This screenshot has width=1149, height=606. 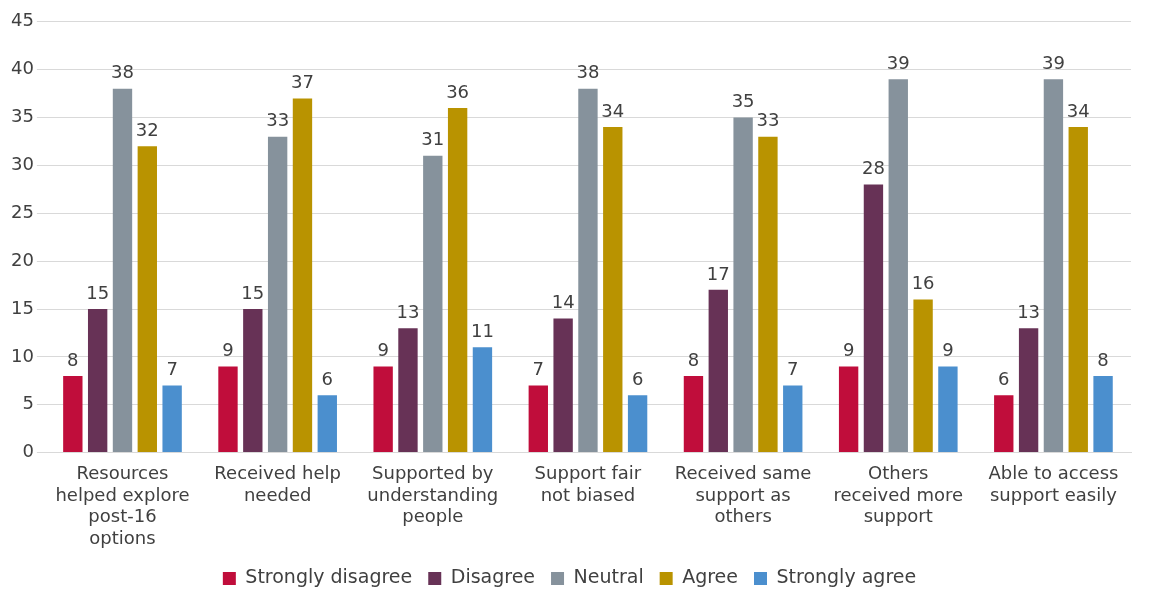 I want to click on data-label: 11, so click(x=482, y=330).